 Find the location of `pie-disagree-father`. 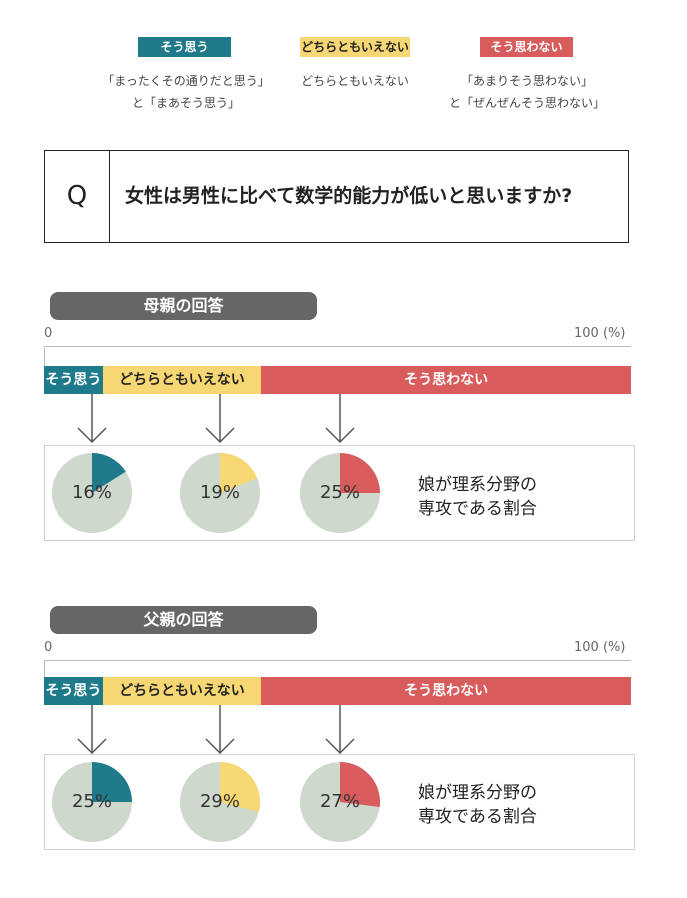

pie-disagree-father is located at coordinates (340, 802).